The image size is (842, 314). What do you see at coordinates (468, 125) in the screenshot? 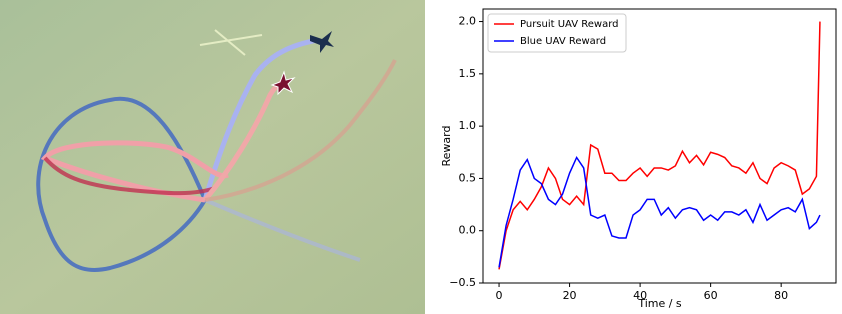
I see `y-tick-label: 1.0` at bounding box center [468, 125].